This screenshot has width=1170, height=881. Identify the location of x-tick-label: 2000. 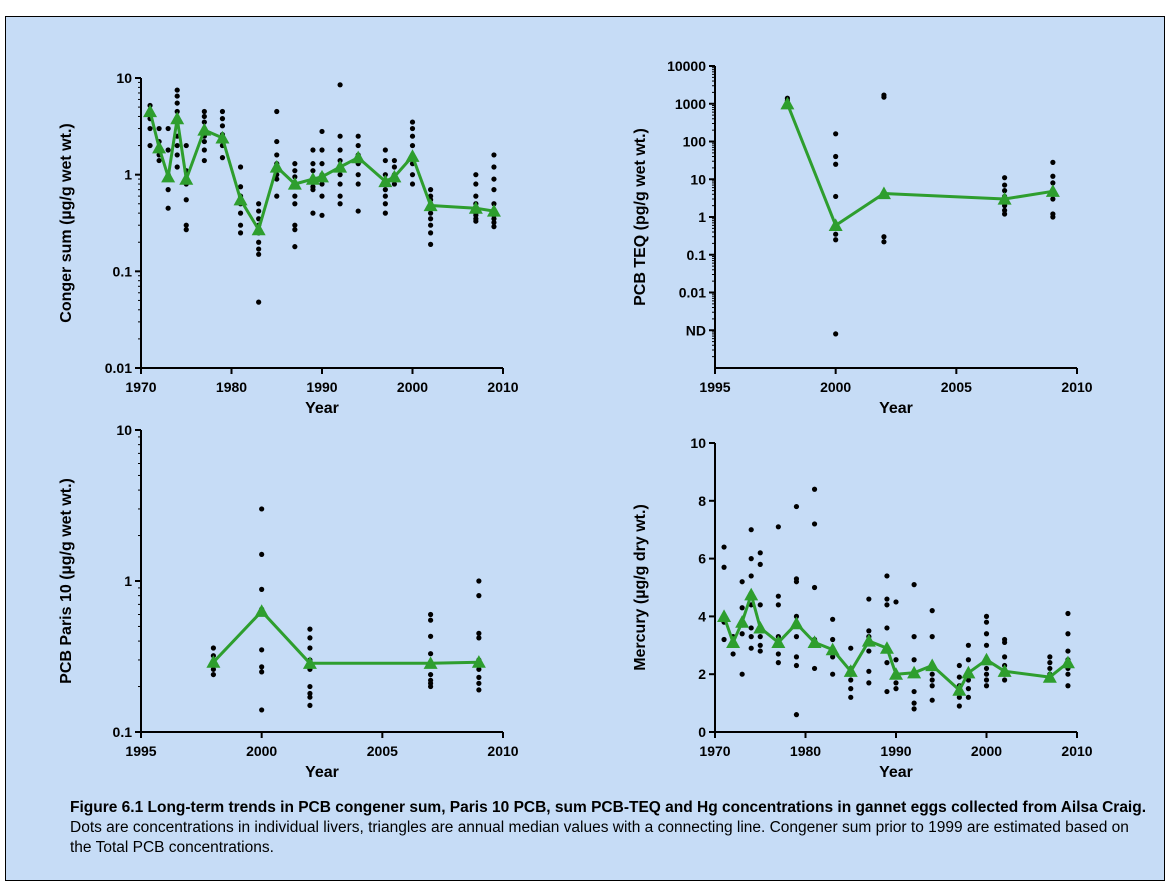
(261, 751).